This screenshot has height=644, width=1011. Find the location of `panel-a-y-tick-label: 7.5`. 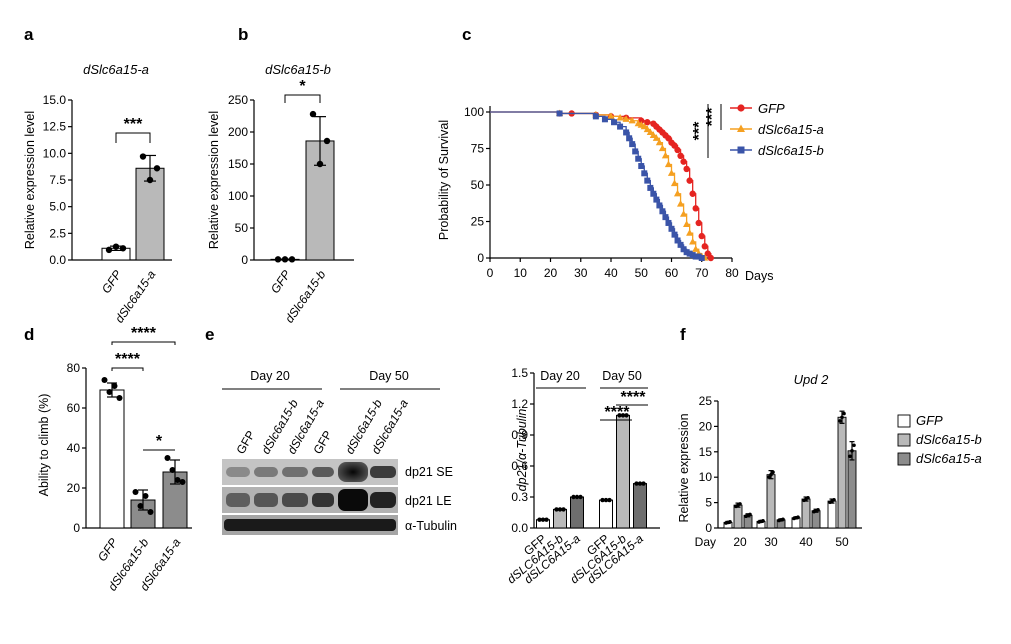

panel-a-y-tick-label: 7.5 is located at coordinates (57, 180).